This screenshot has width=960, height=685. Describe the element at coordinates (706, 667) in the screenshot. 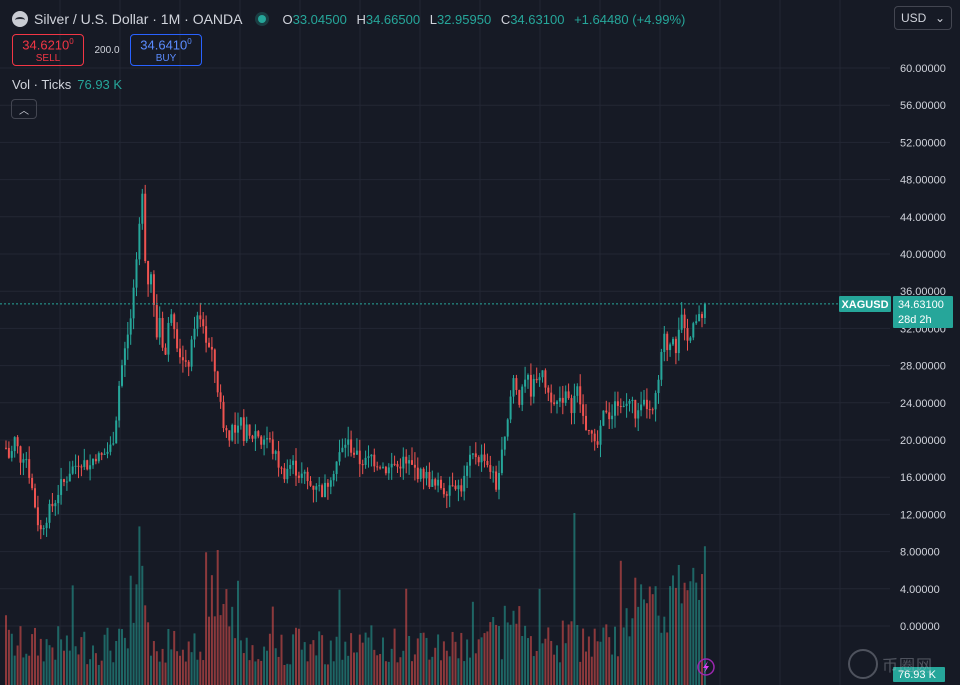

I see `lightning-icon` at that location.